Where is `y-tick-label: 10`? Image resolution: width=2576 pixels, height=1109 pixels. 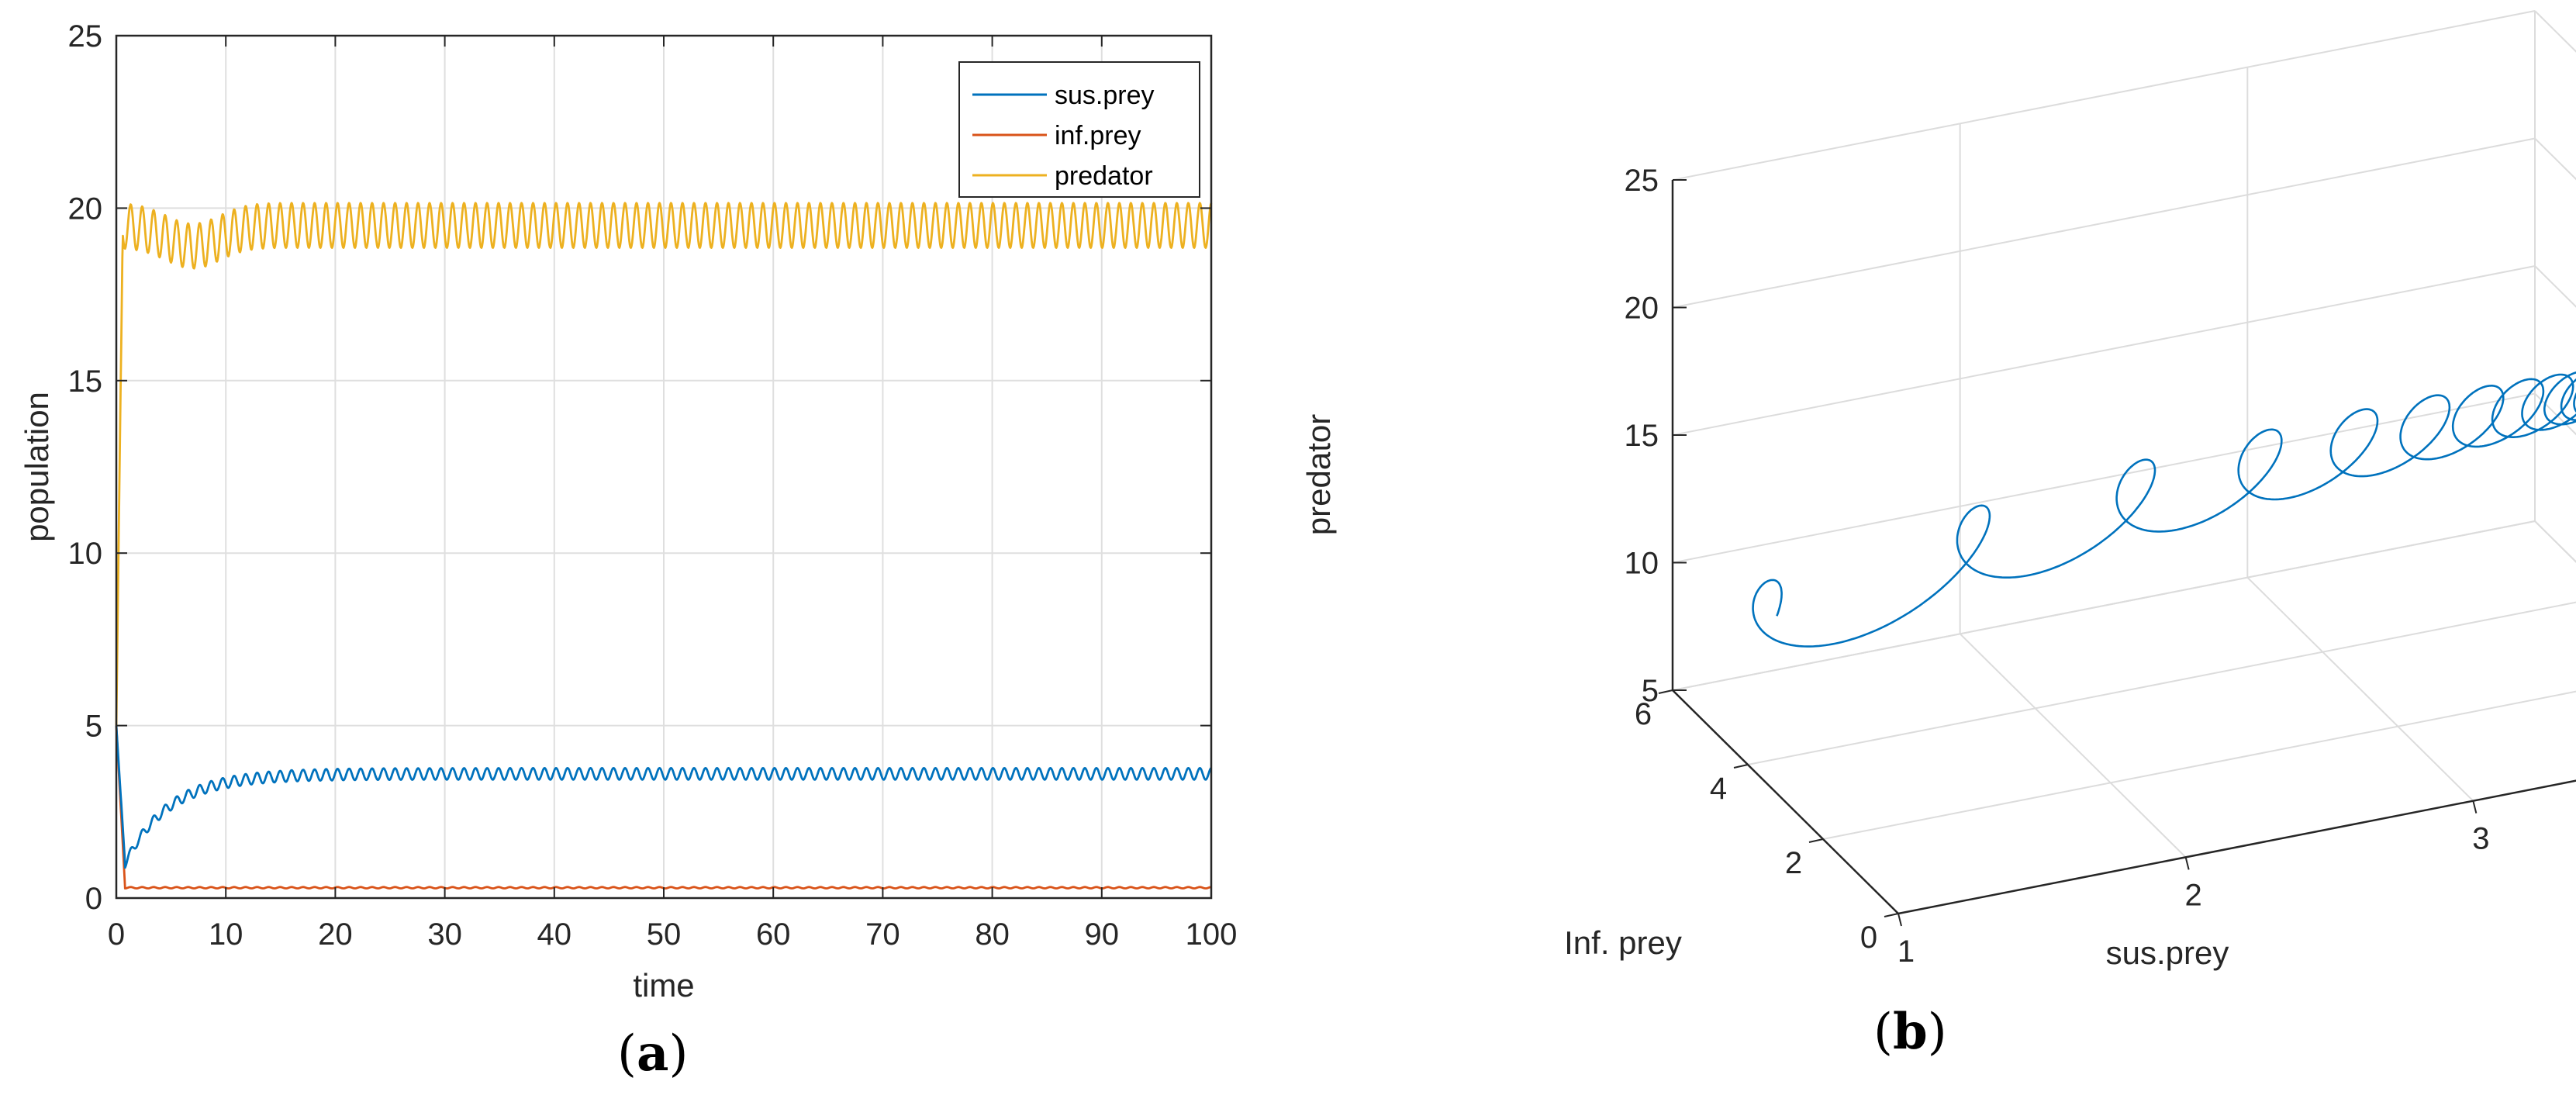
y-tick-label: 10 is located at coordinates (85, 554).